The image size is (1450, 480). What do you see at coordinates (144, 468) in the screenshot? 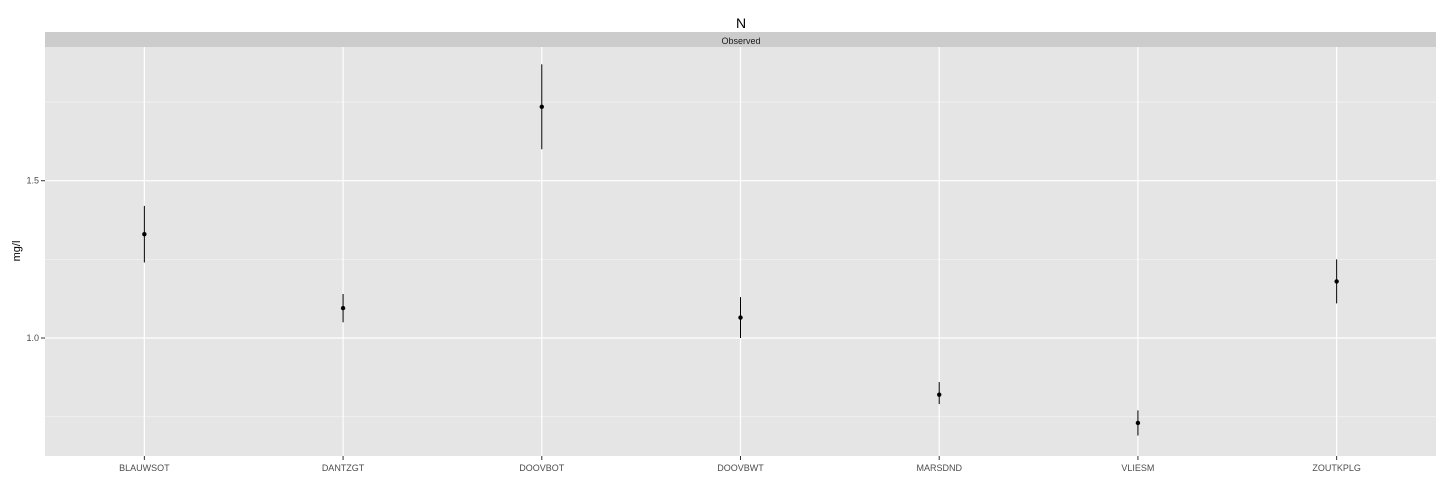
I see `x-tick-label: BLAUWSOT` at bounding box center [144, 468].